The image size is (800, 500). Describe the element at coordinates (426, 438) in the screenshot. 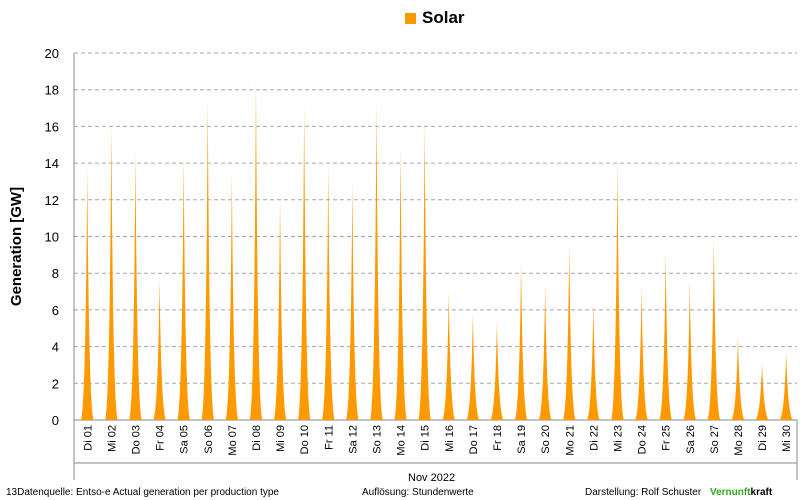

I see `x-tick-label: Di 15` at that location.